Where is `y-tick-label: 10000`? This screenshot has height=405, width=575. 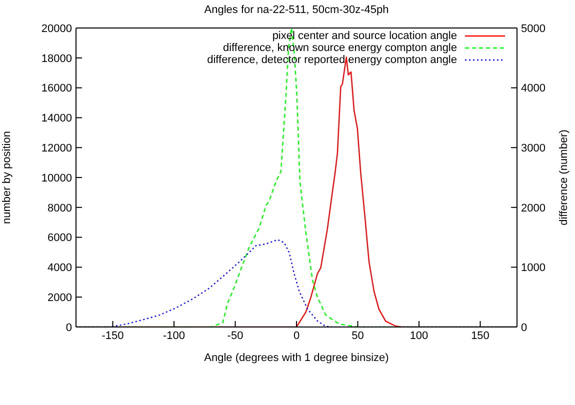
y-tick-label: 10000 is located at coordinates (56, 178).